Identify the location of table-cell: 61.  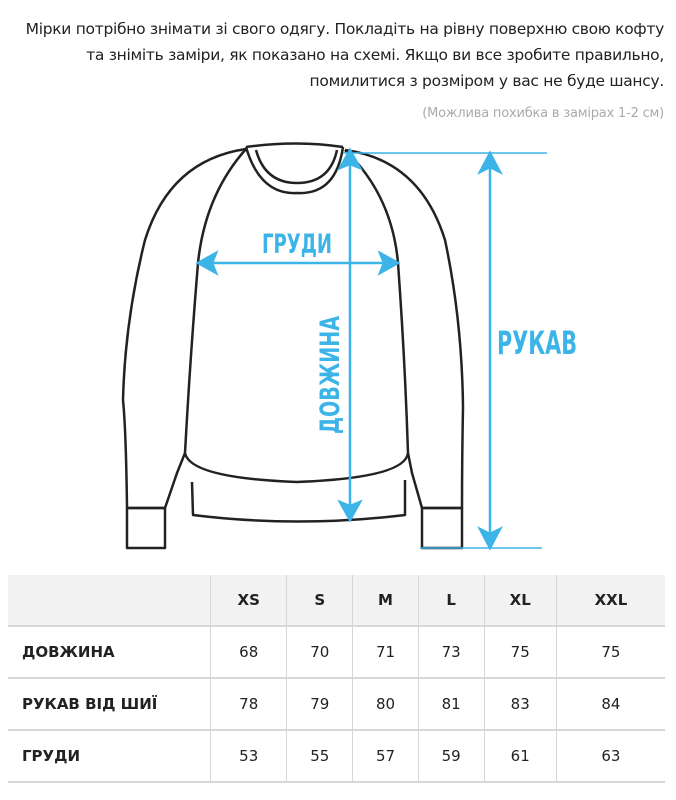
(520, 756).